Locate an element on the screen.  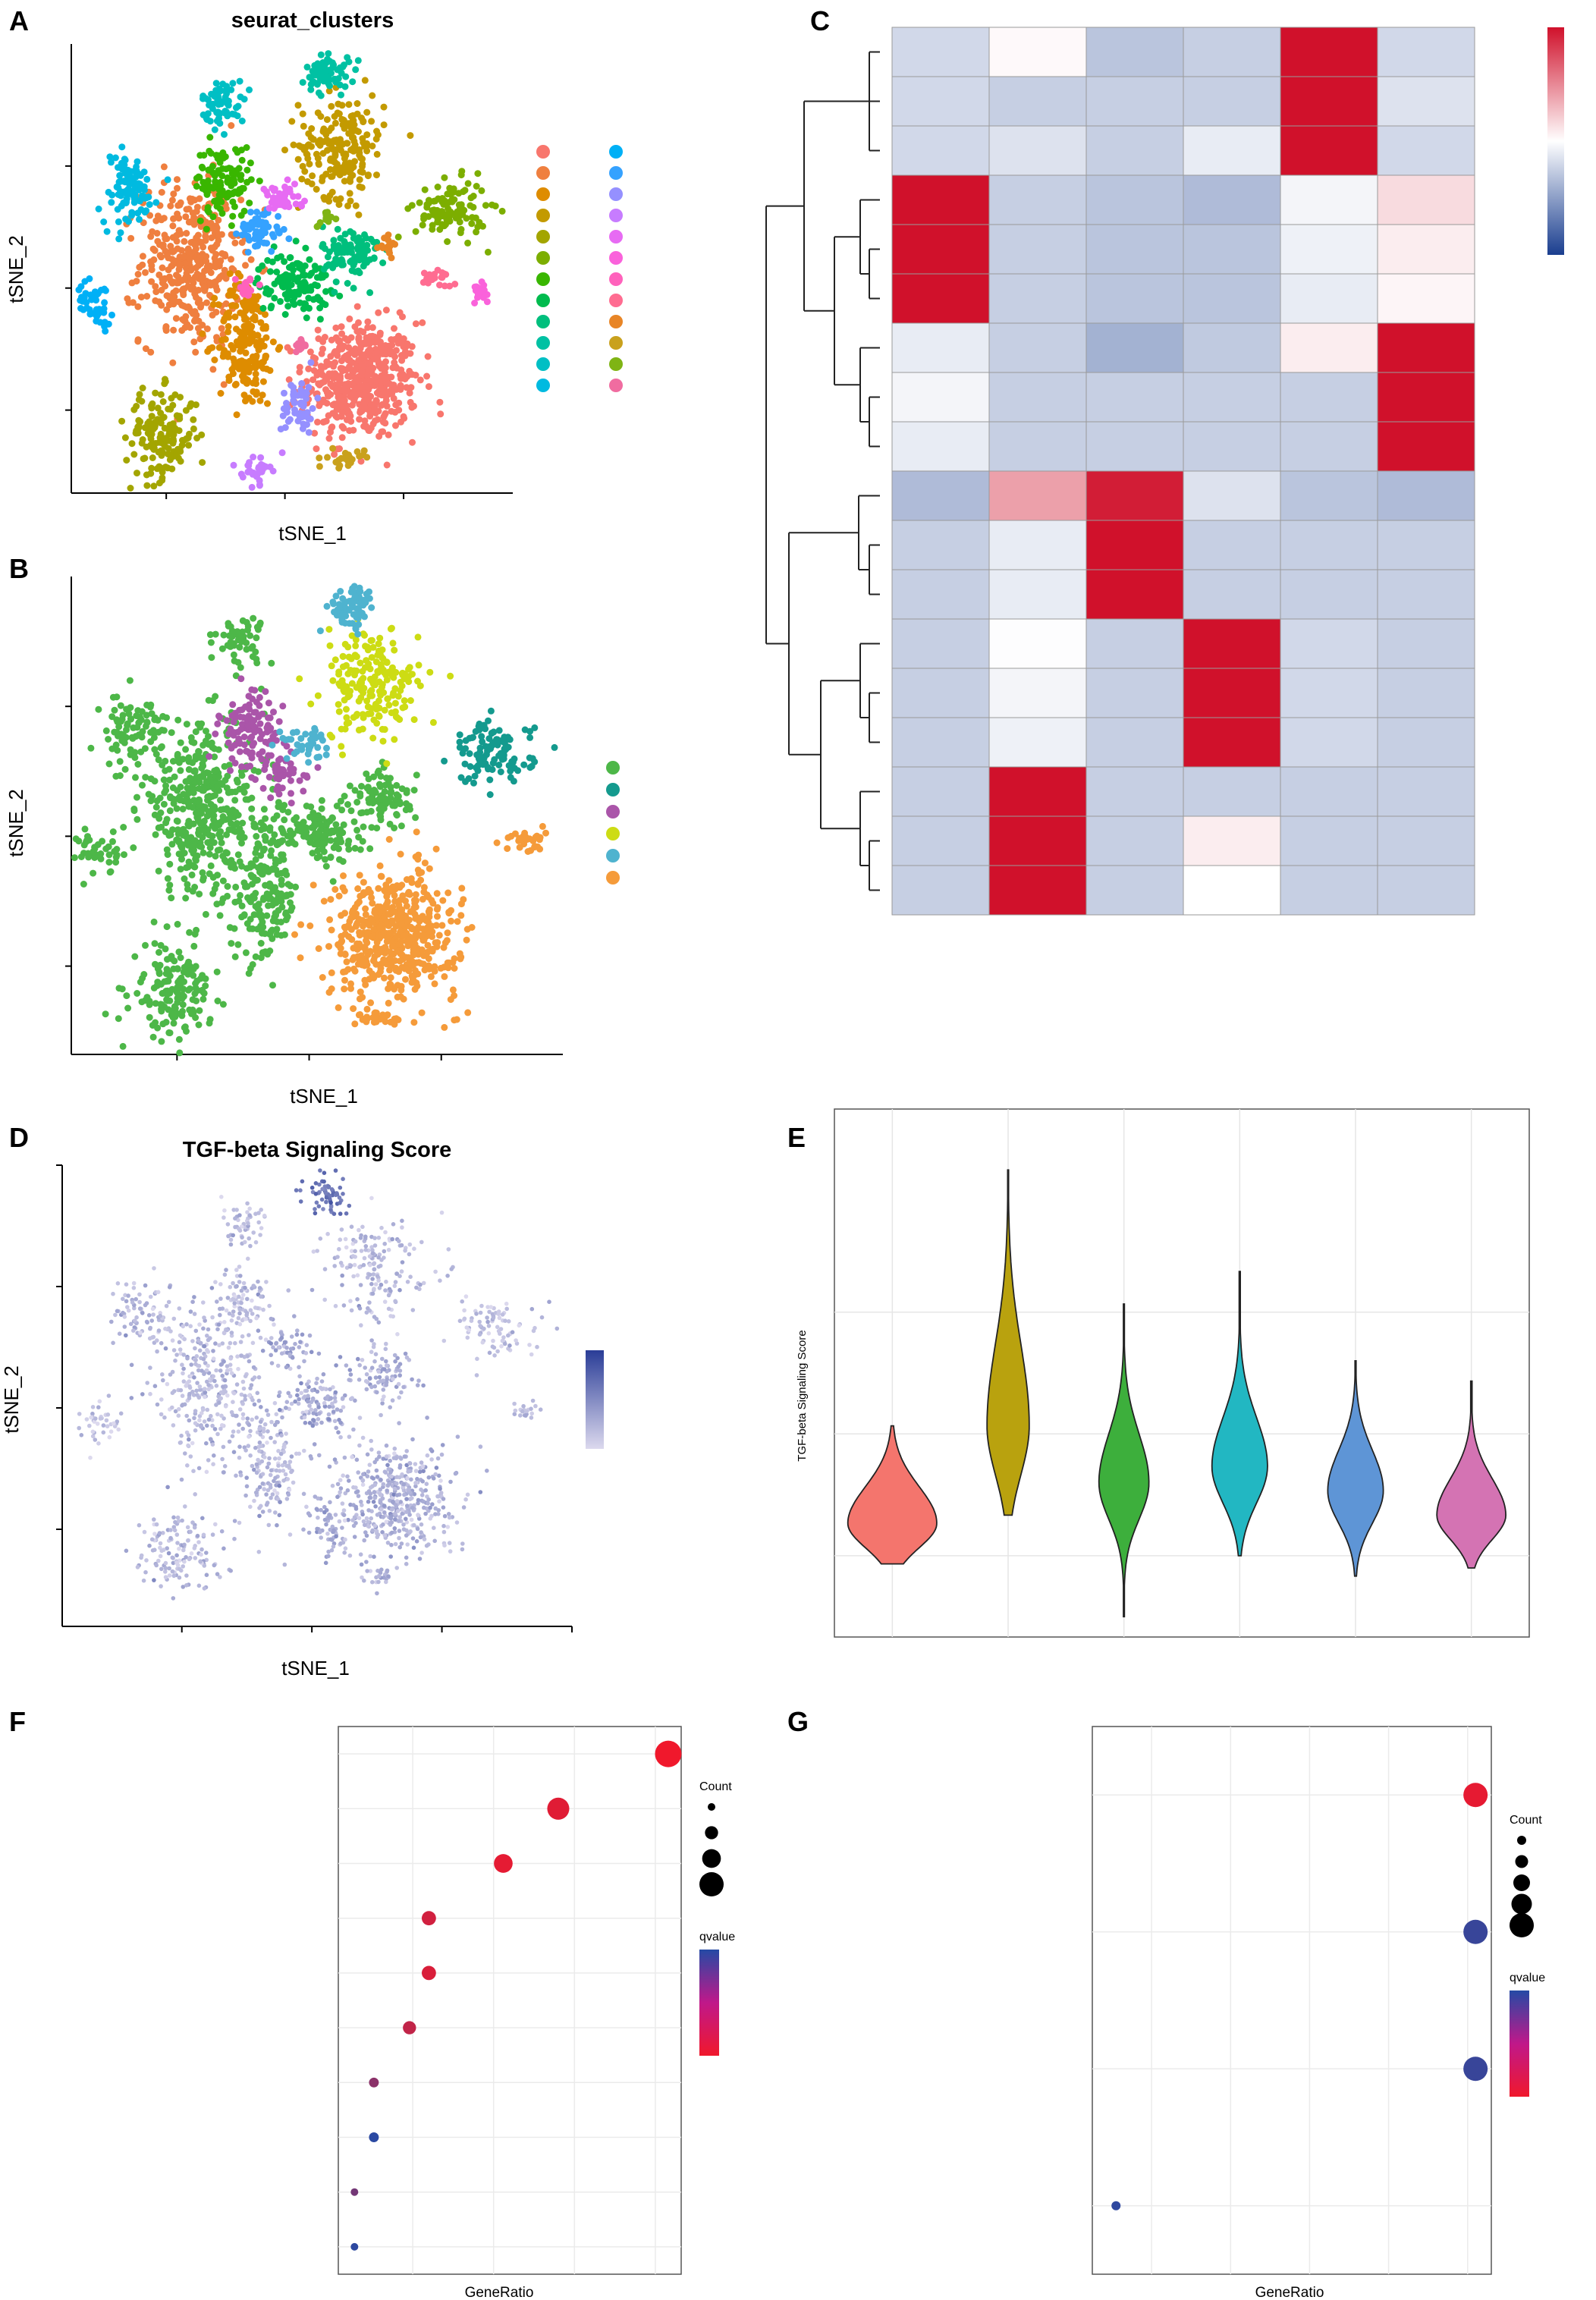
panel-c-heat-cell is located at coordinates (1329, 150).